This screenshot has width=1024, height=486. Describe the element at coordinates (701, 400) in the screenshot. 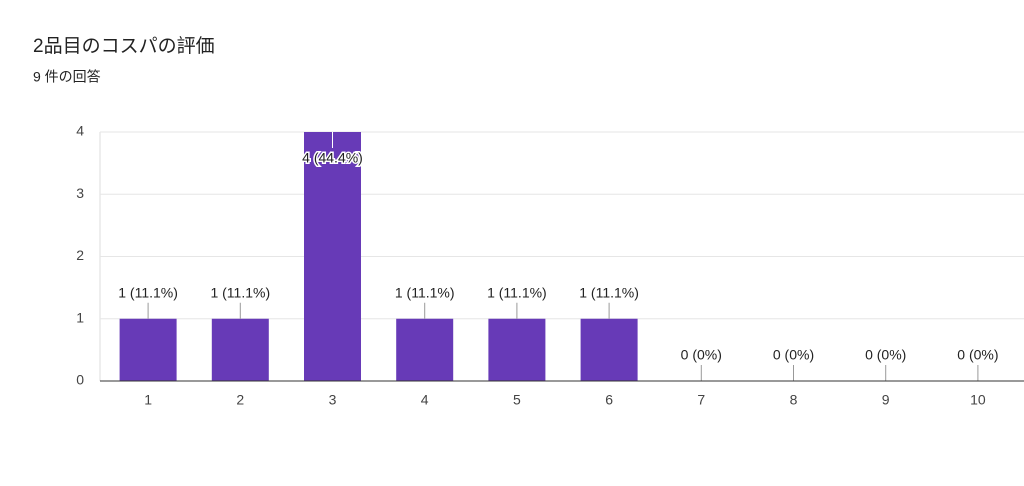

I see `x-tick-label: 7` at that location.